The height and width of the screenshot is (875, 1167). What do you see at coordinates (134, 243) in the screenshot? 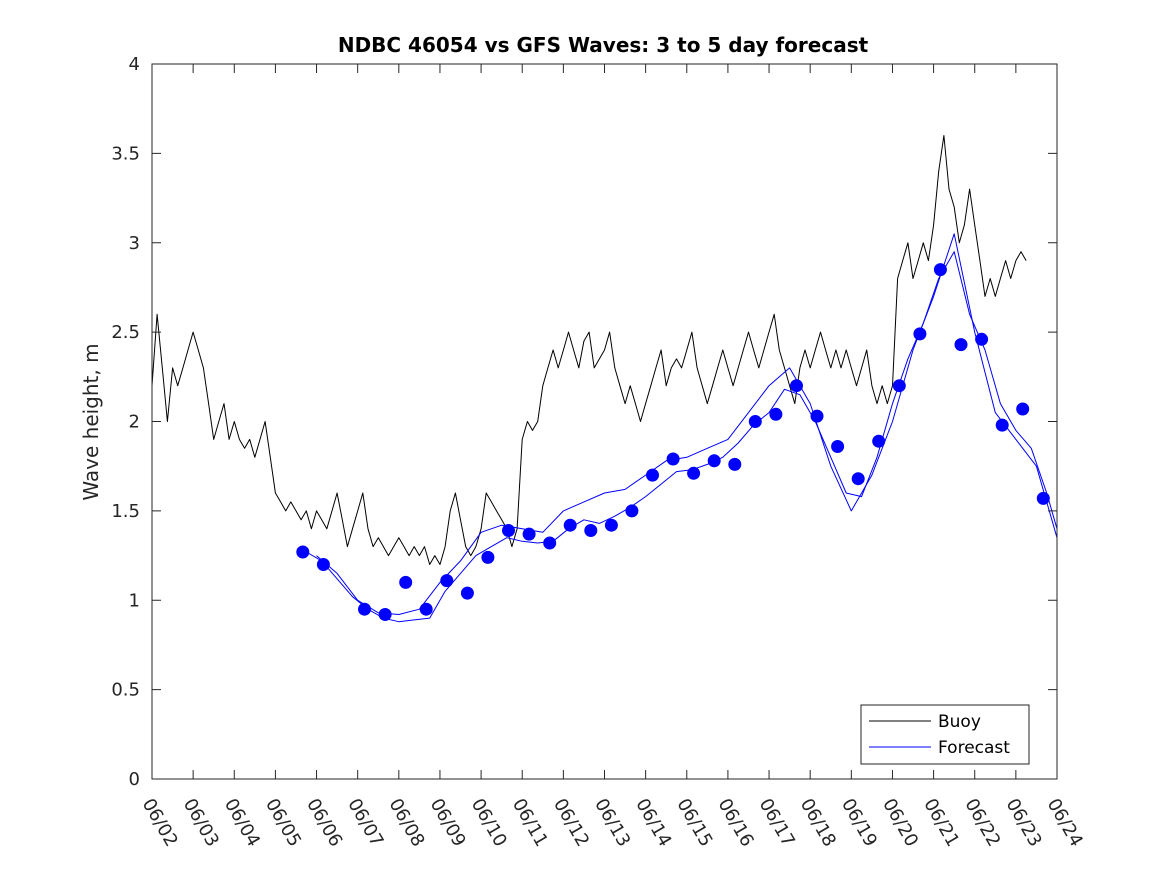
I see `y-tick-label: 3` at bounding box center [134, 243].